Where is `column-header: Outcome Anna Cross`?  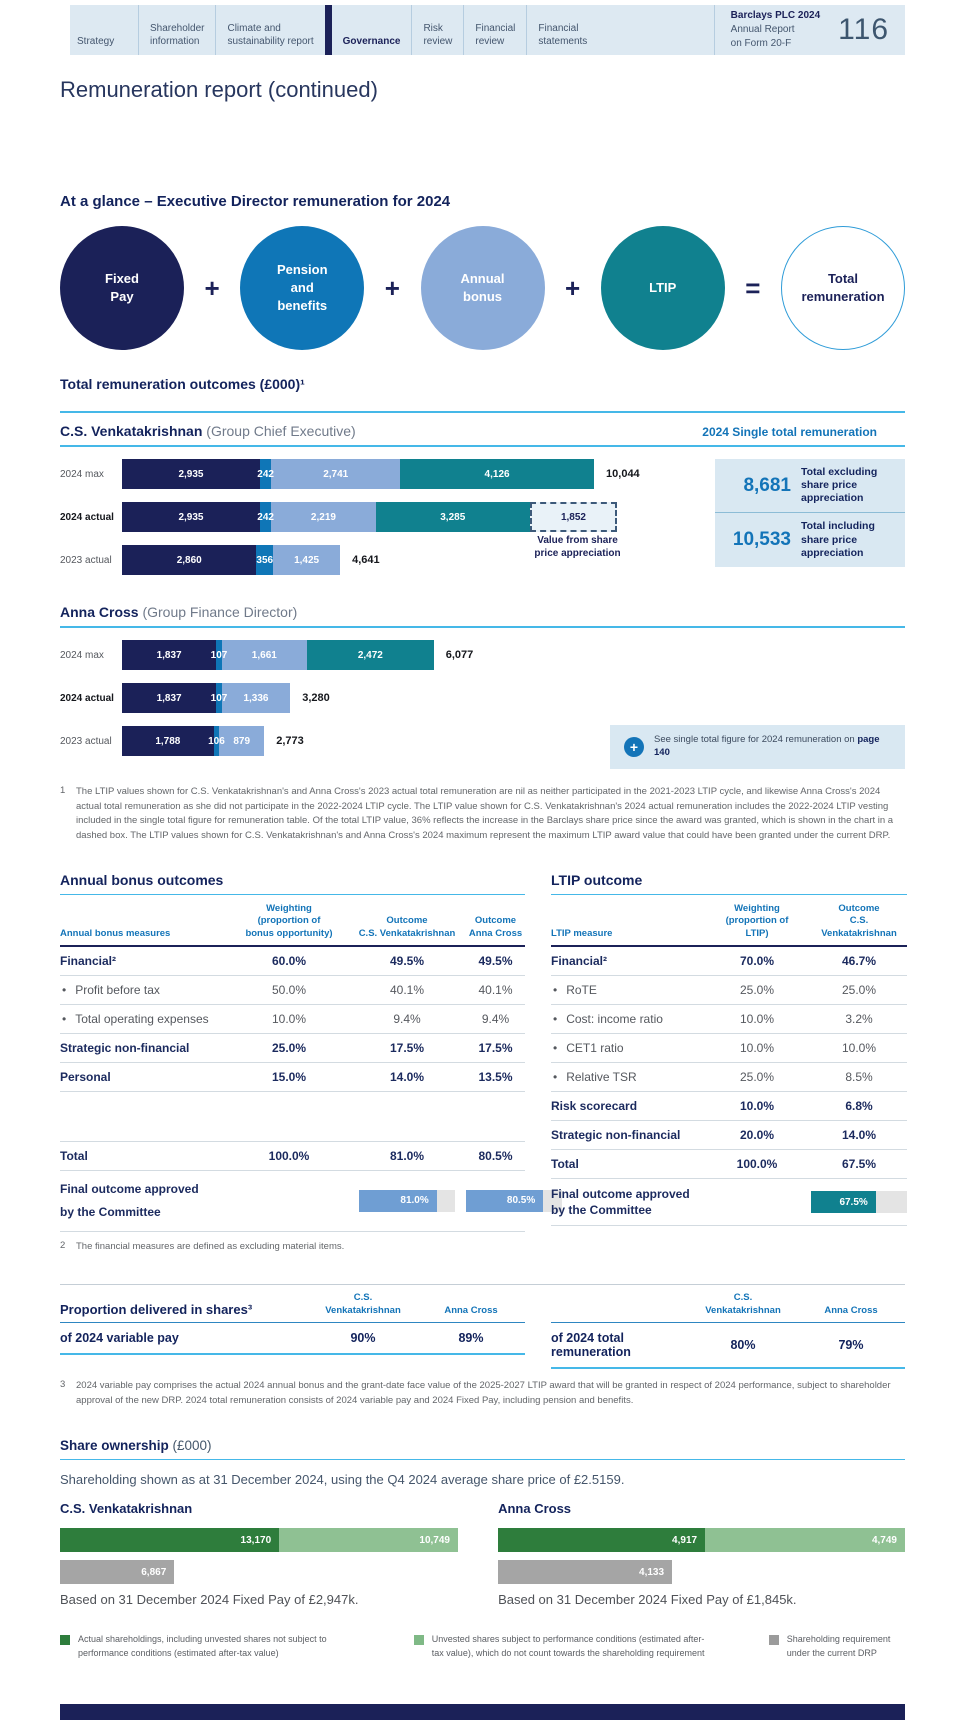 column-header: Outcome Anna Cross is located at coordinates (495, 927).